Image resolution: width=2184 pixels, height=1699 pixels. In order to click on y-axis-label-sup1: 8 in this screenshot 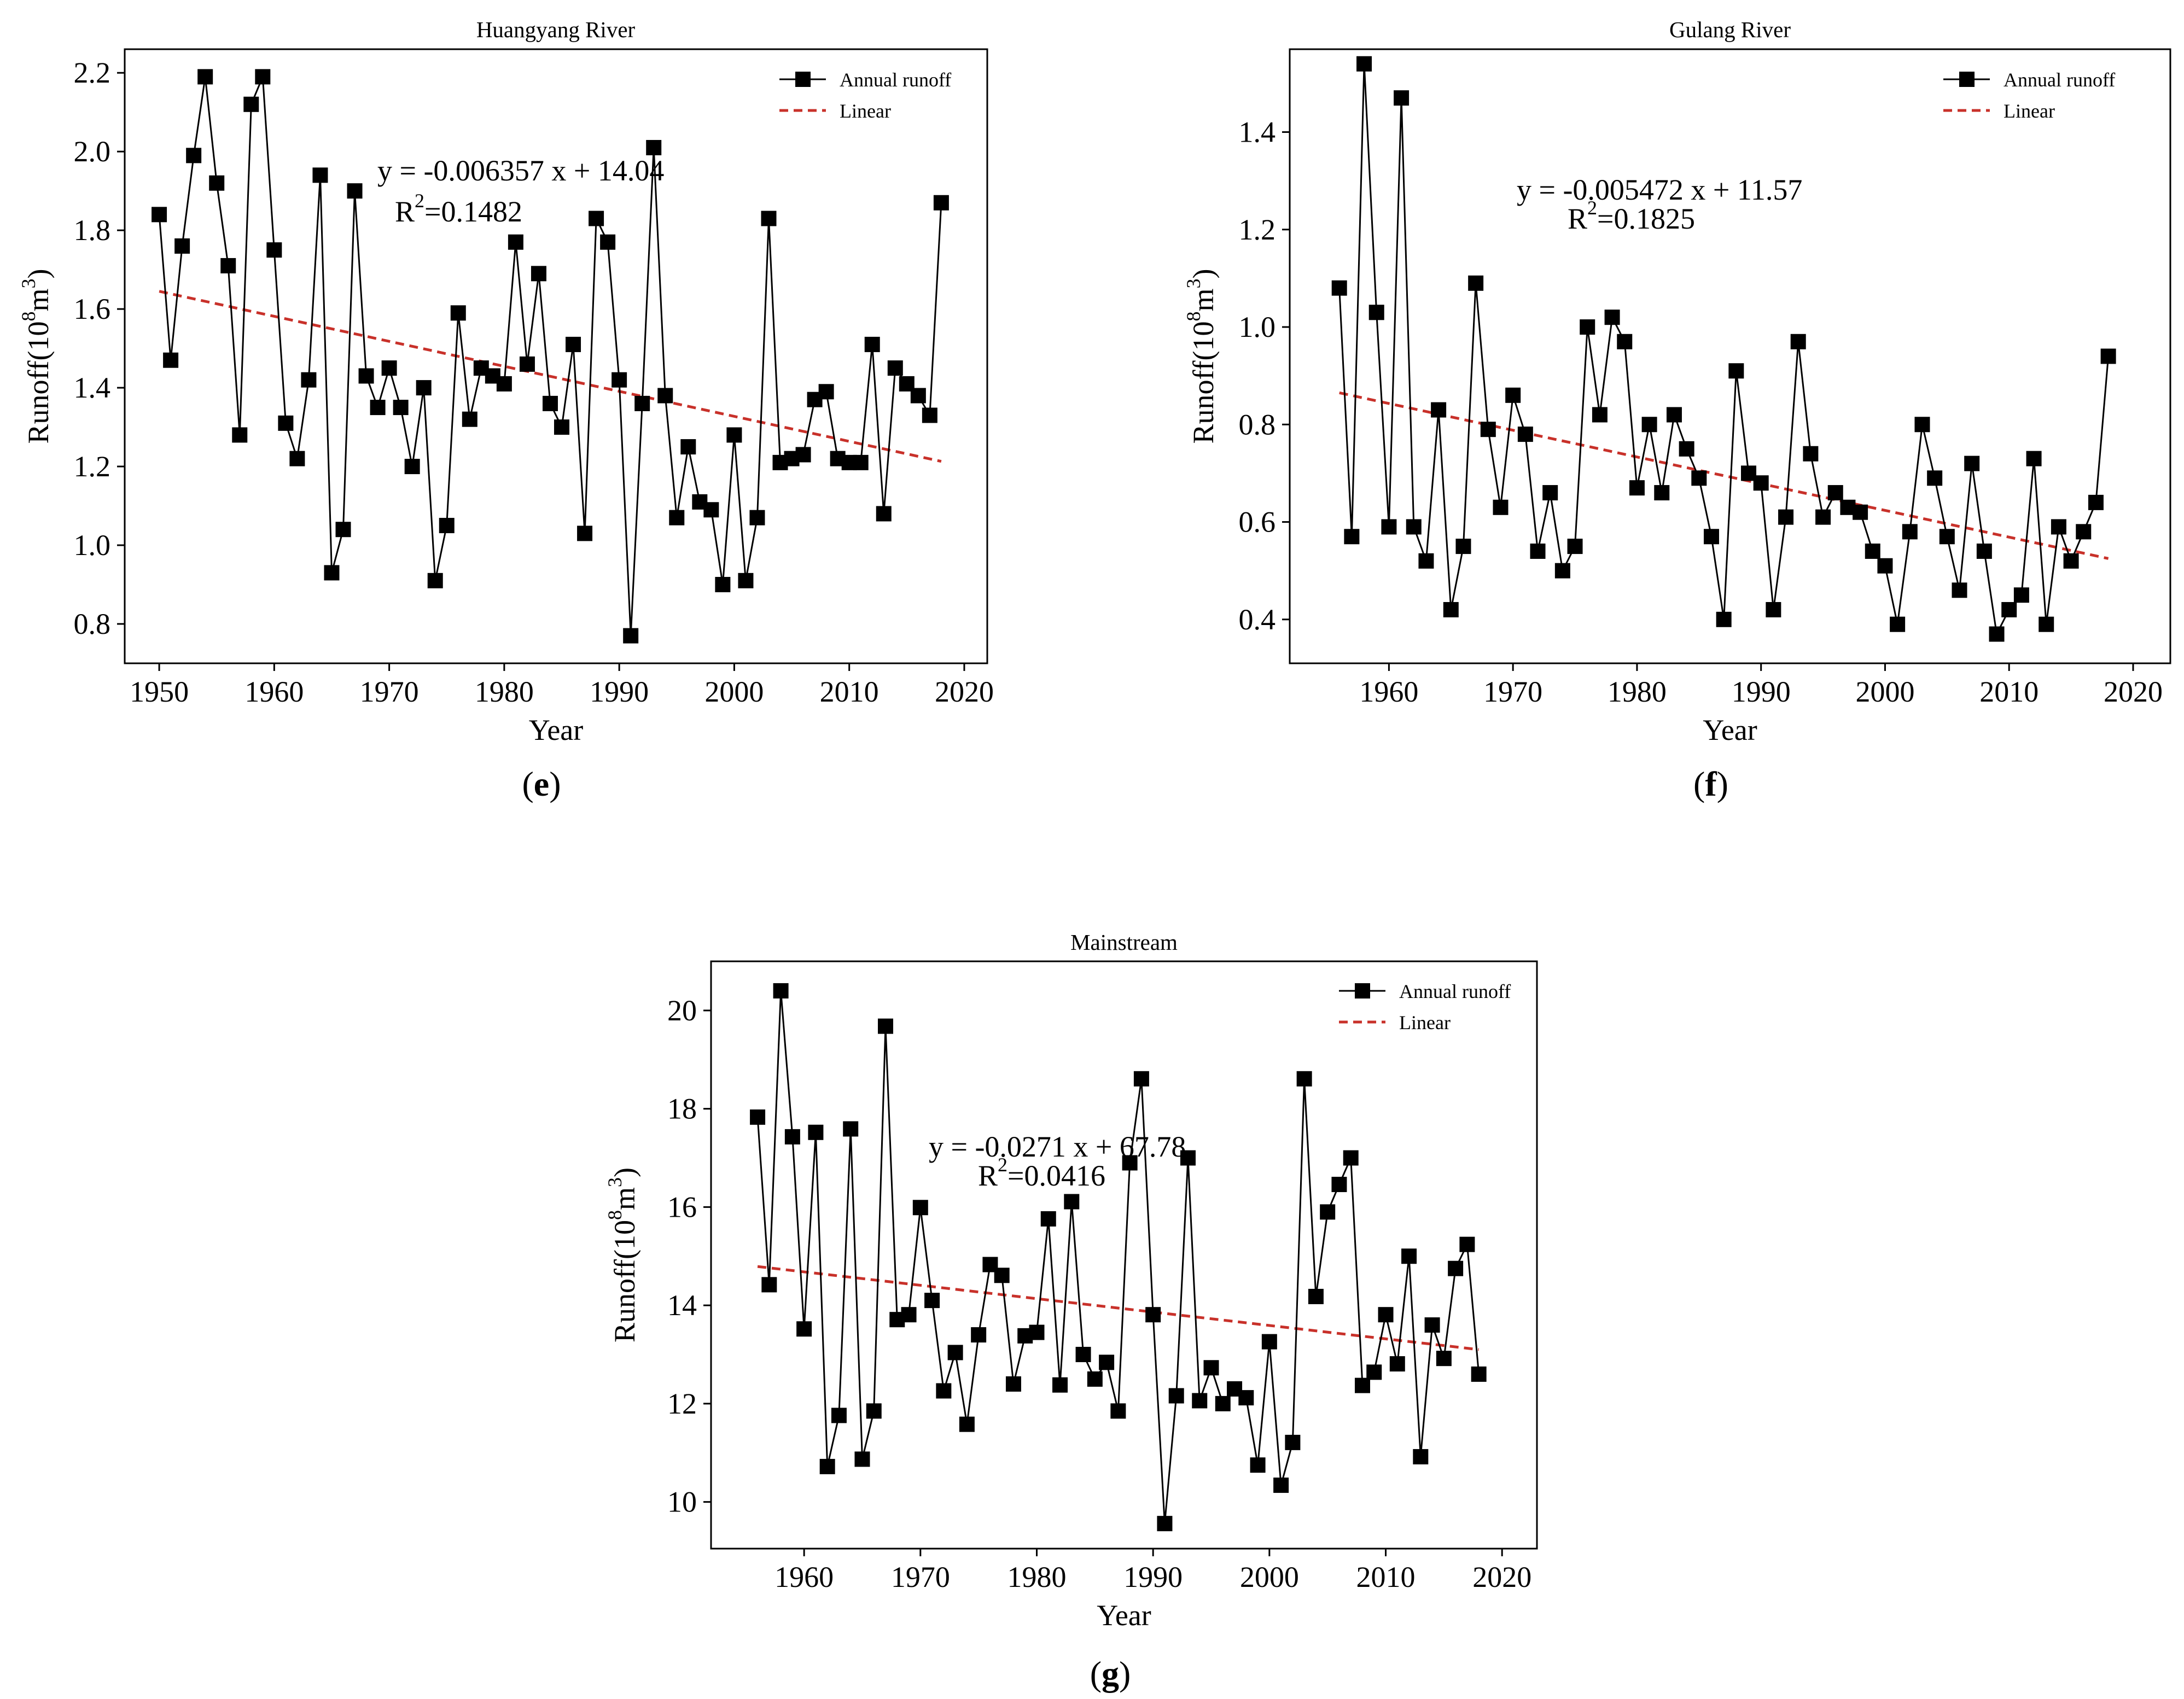, I will do `click(1193, 317)`.